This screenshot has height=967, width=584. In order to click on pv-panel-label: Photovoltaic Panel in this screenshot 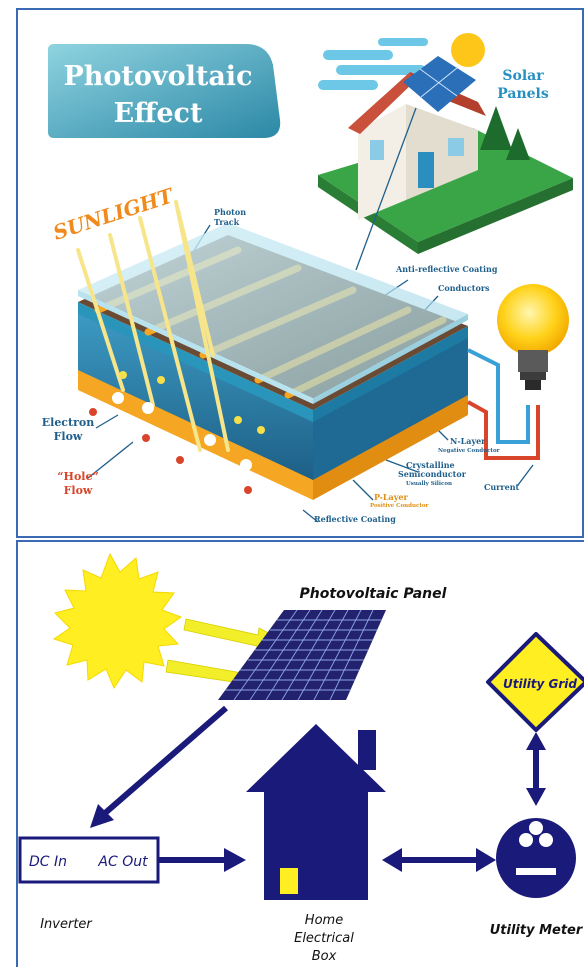, I will do `click(373, 594)`.